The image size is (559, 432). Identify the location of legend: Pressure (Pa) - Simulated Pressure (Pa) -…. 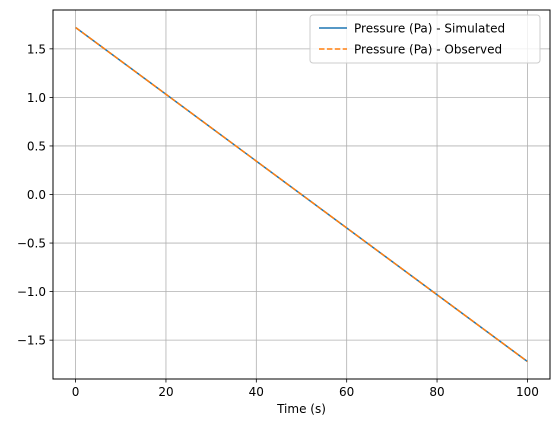
(425, 39).